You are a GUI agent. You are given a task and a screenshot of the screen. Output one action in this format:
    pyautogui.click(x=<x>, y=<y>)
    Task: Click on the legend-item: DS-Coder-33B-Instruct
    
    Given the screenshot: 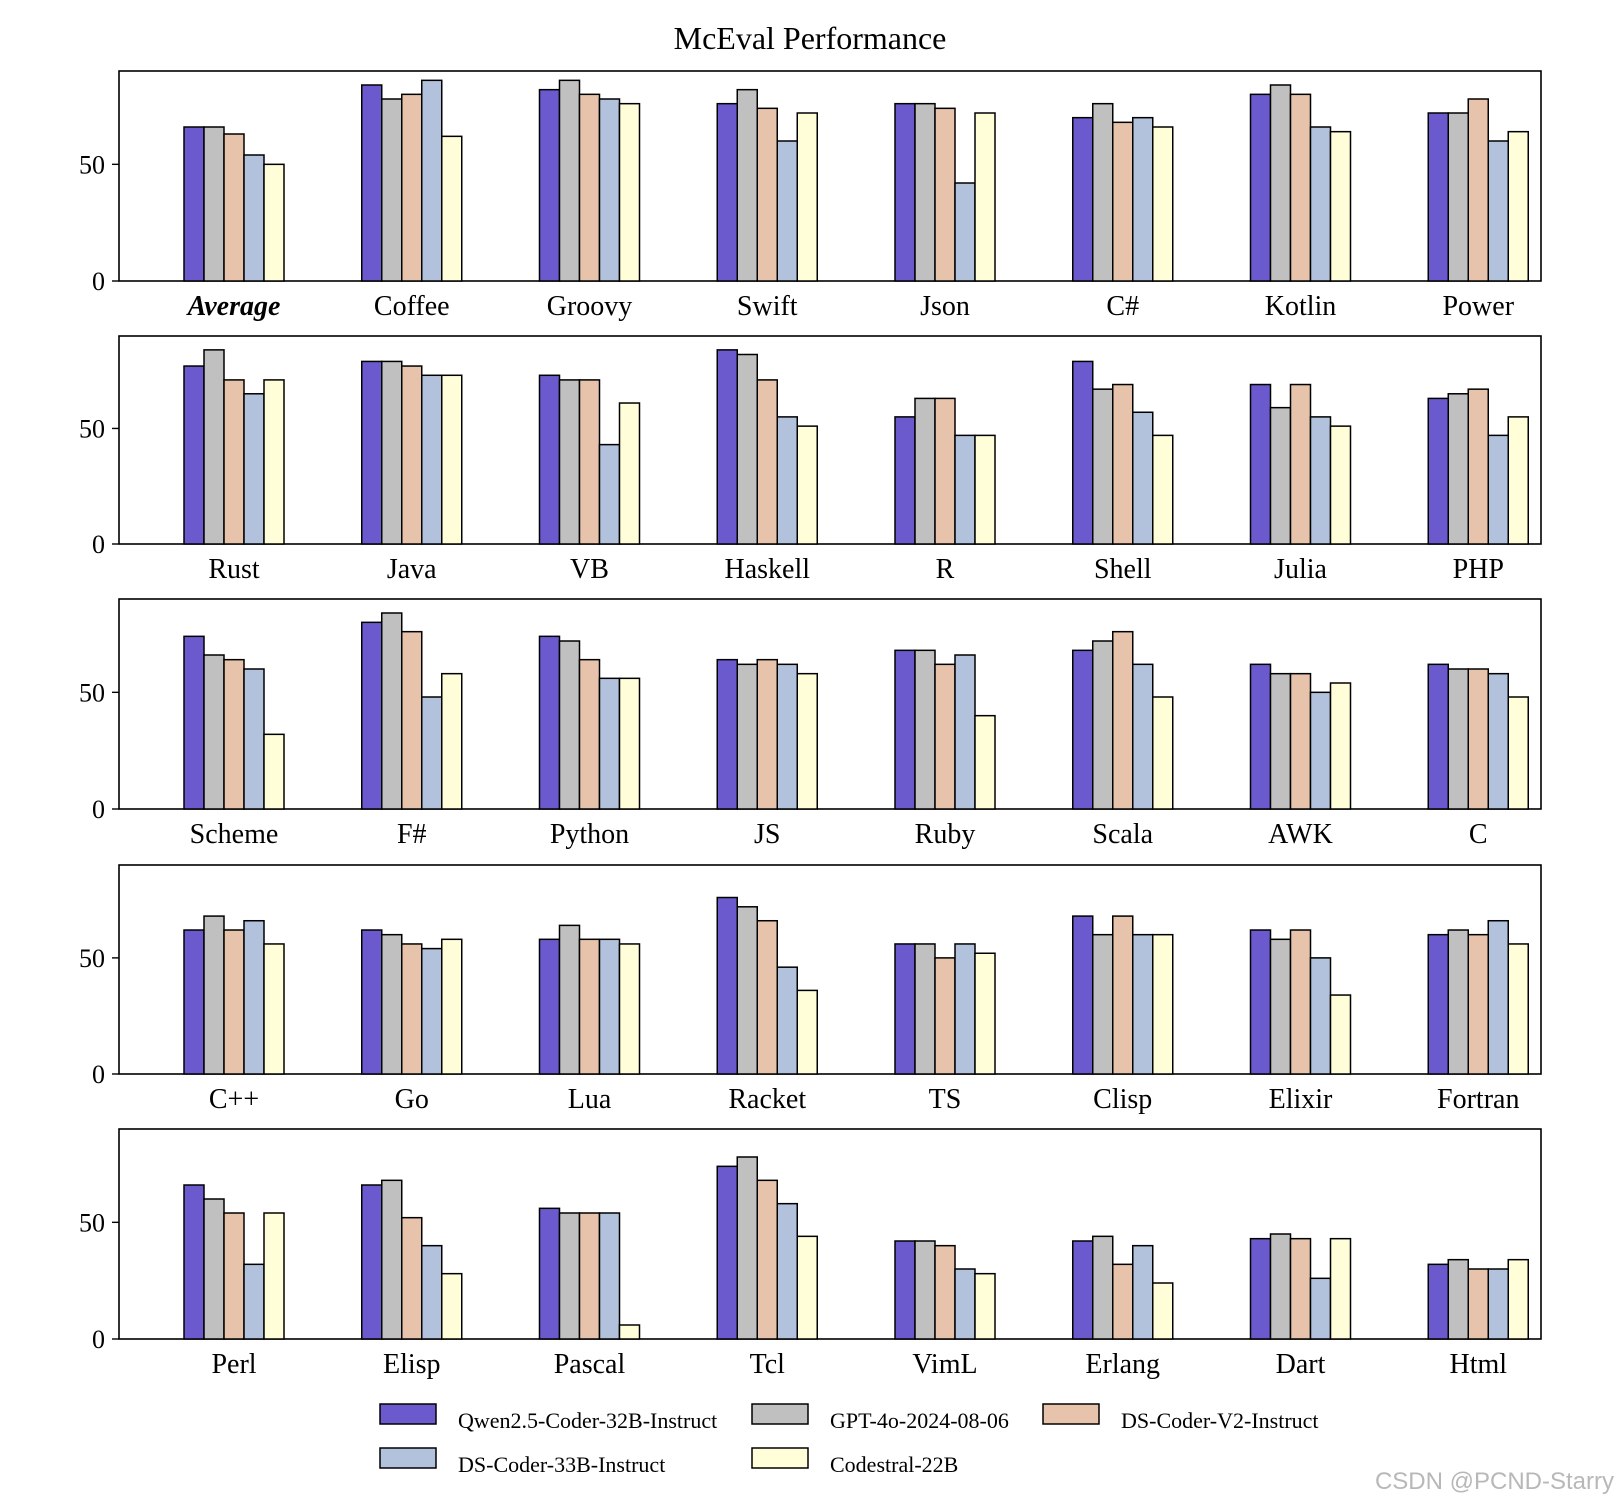 What is the action you would take?
    pyautogui.click(x=522, y=1462)
    